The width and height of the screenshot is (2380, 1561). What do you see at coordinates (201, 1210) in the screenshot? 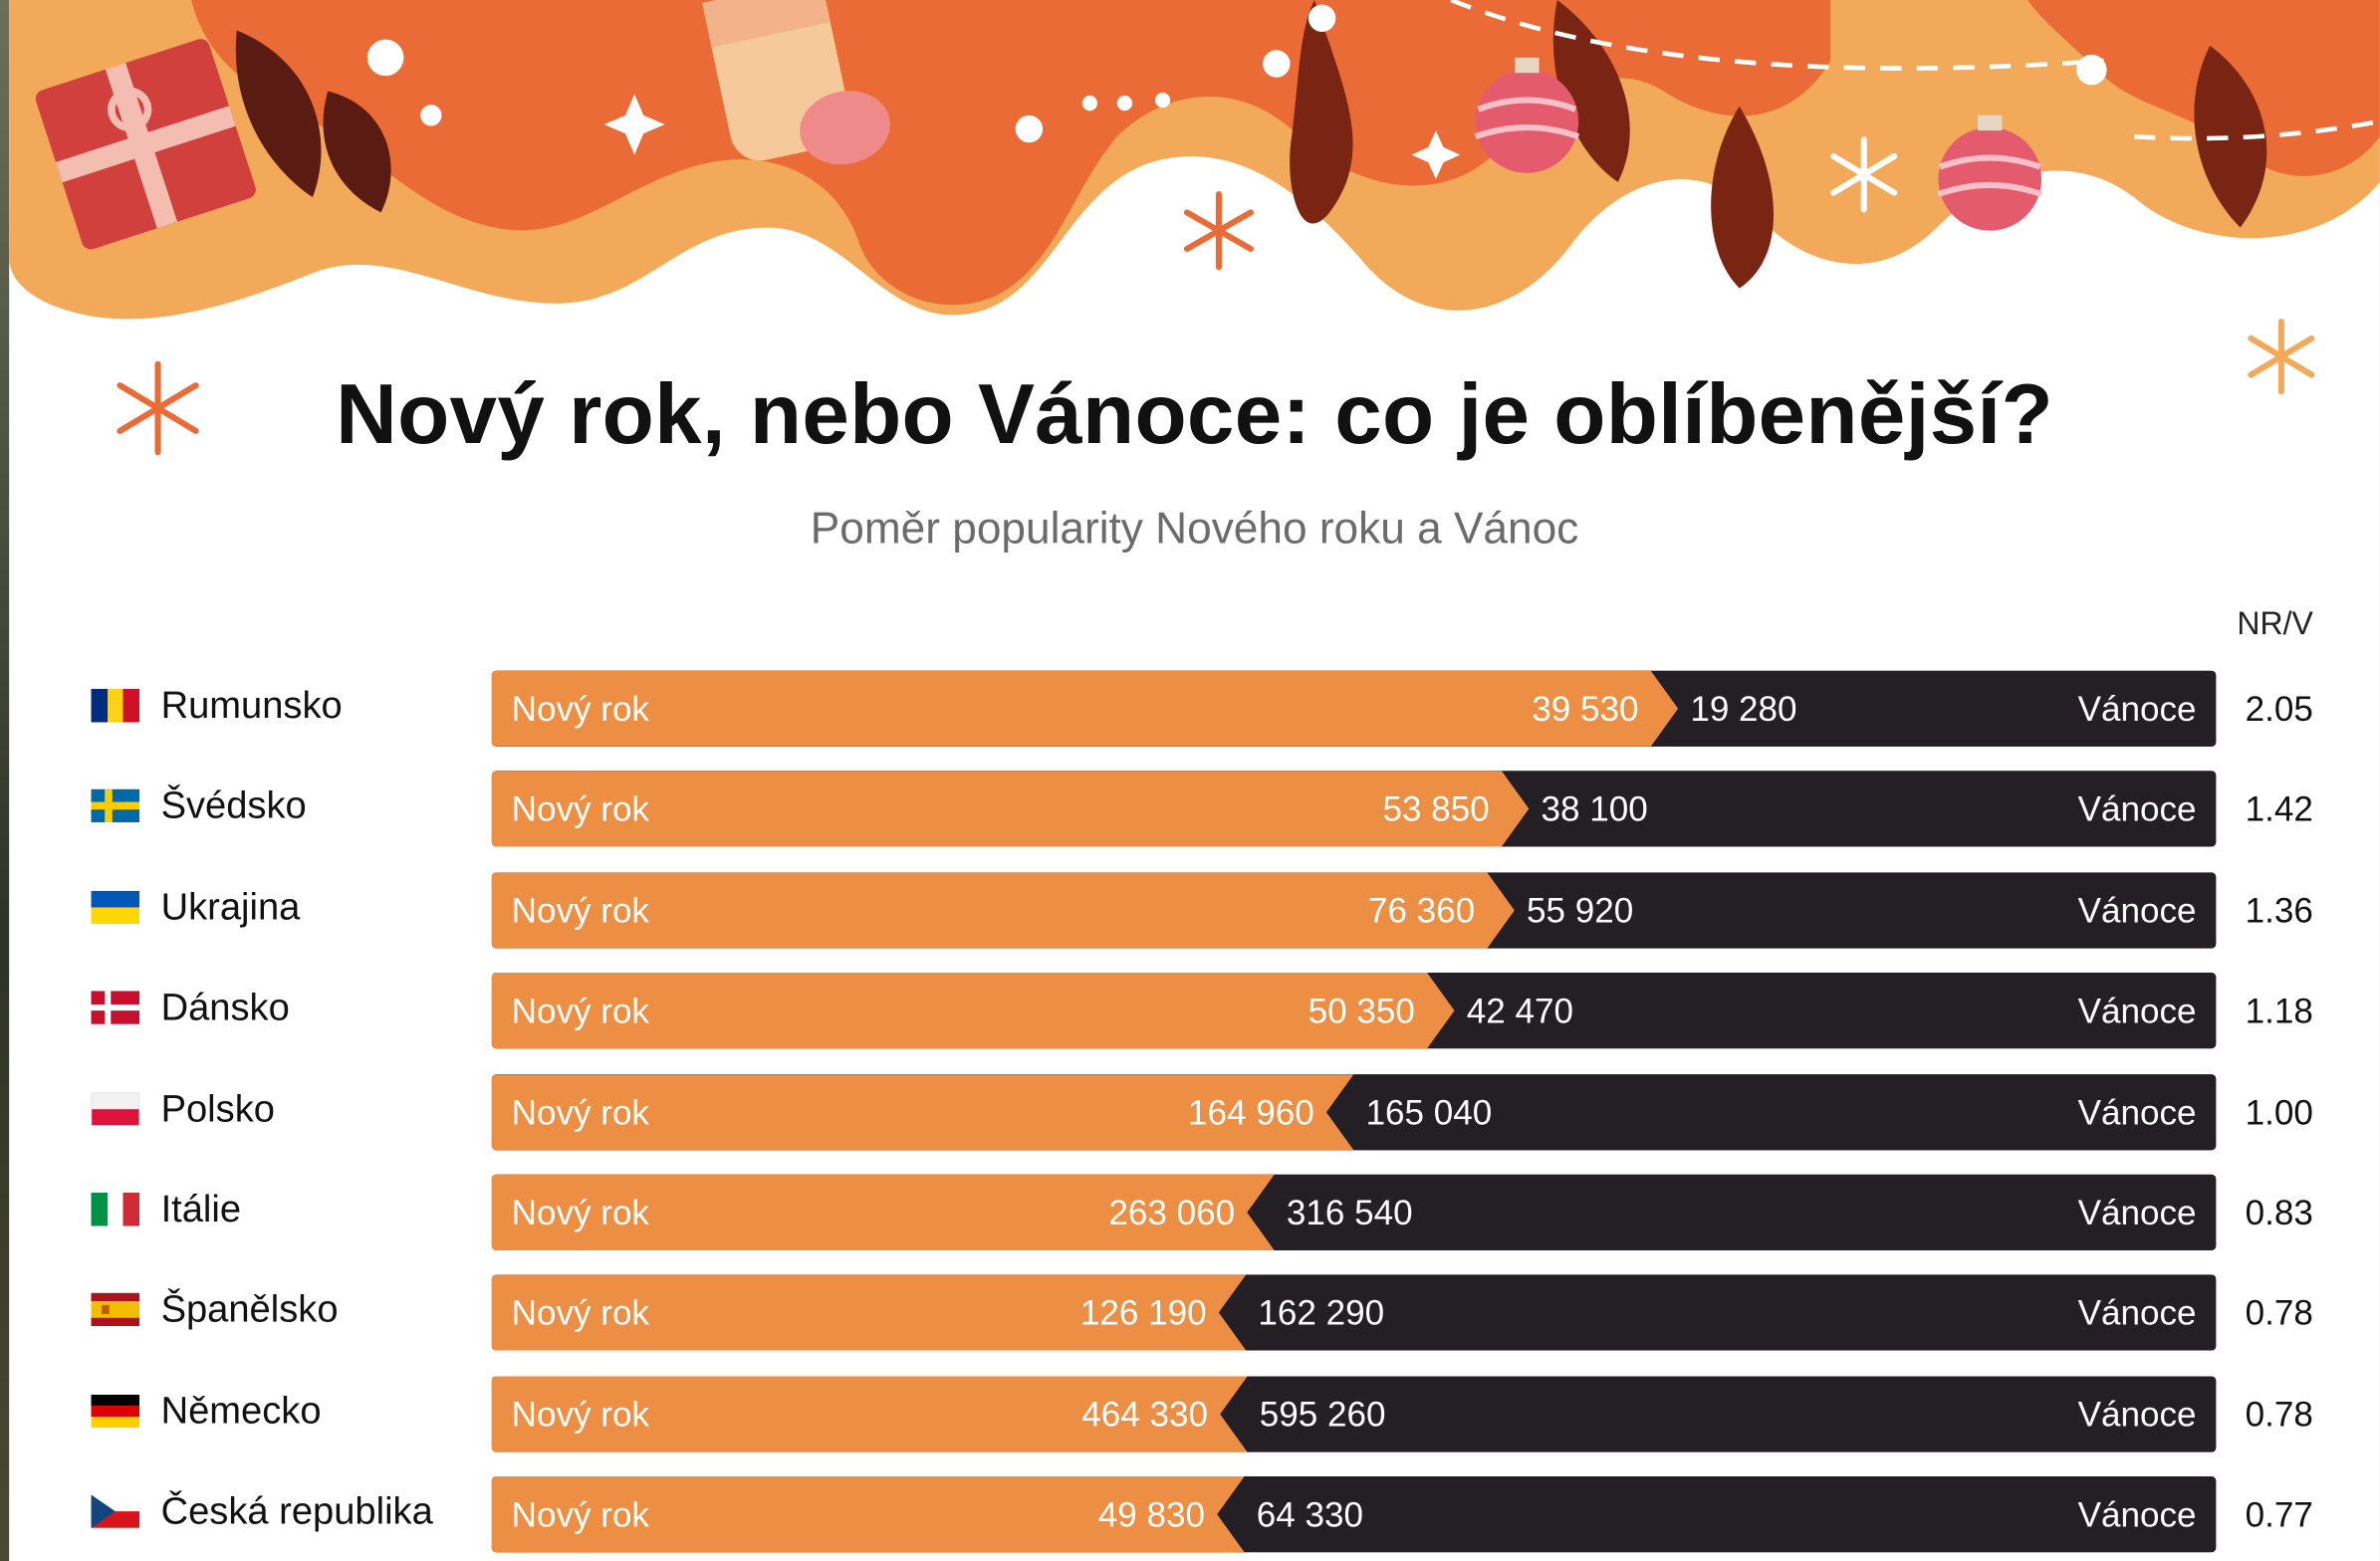
I see `country-label: Itálie` at bounding box center [201, 1210].